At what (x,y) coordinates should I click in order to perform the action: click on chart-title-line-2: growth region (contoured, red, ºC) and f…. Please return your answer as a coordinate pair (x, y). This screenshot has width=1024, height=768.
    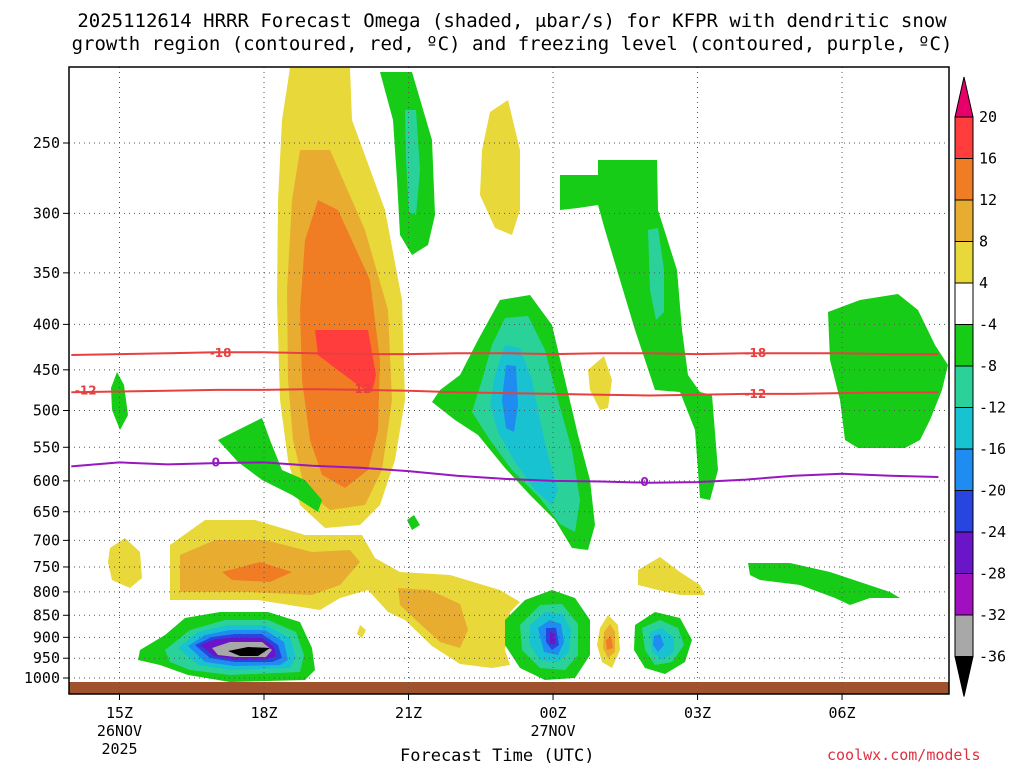
    Looking at the image, I should click on (512, 44).